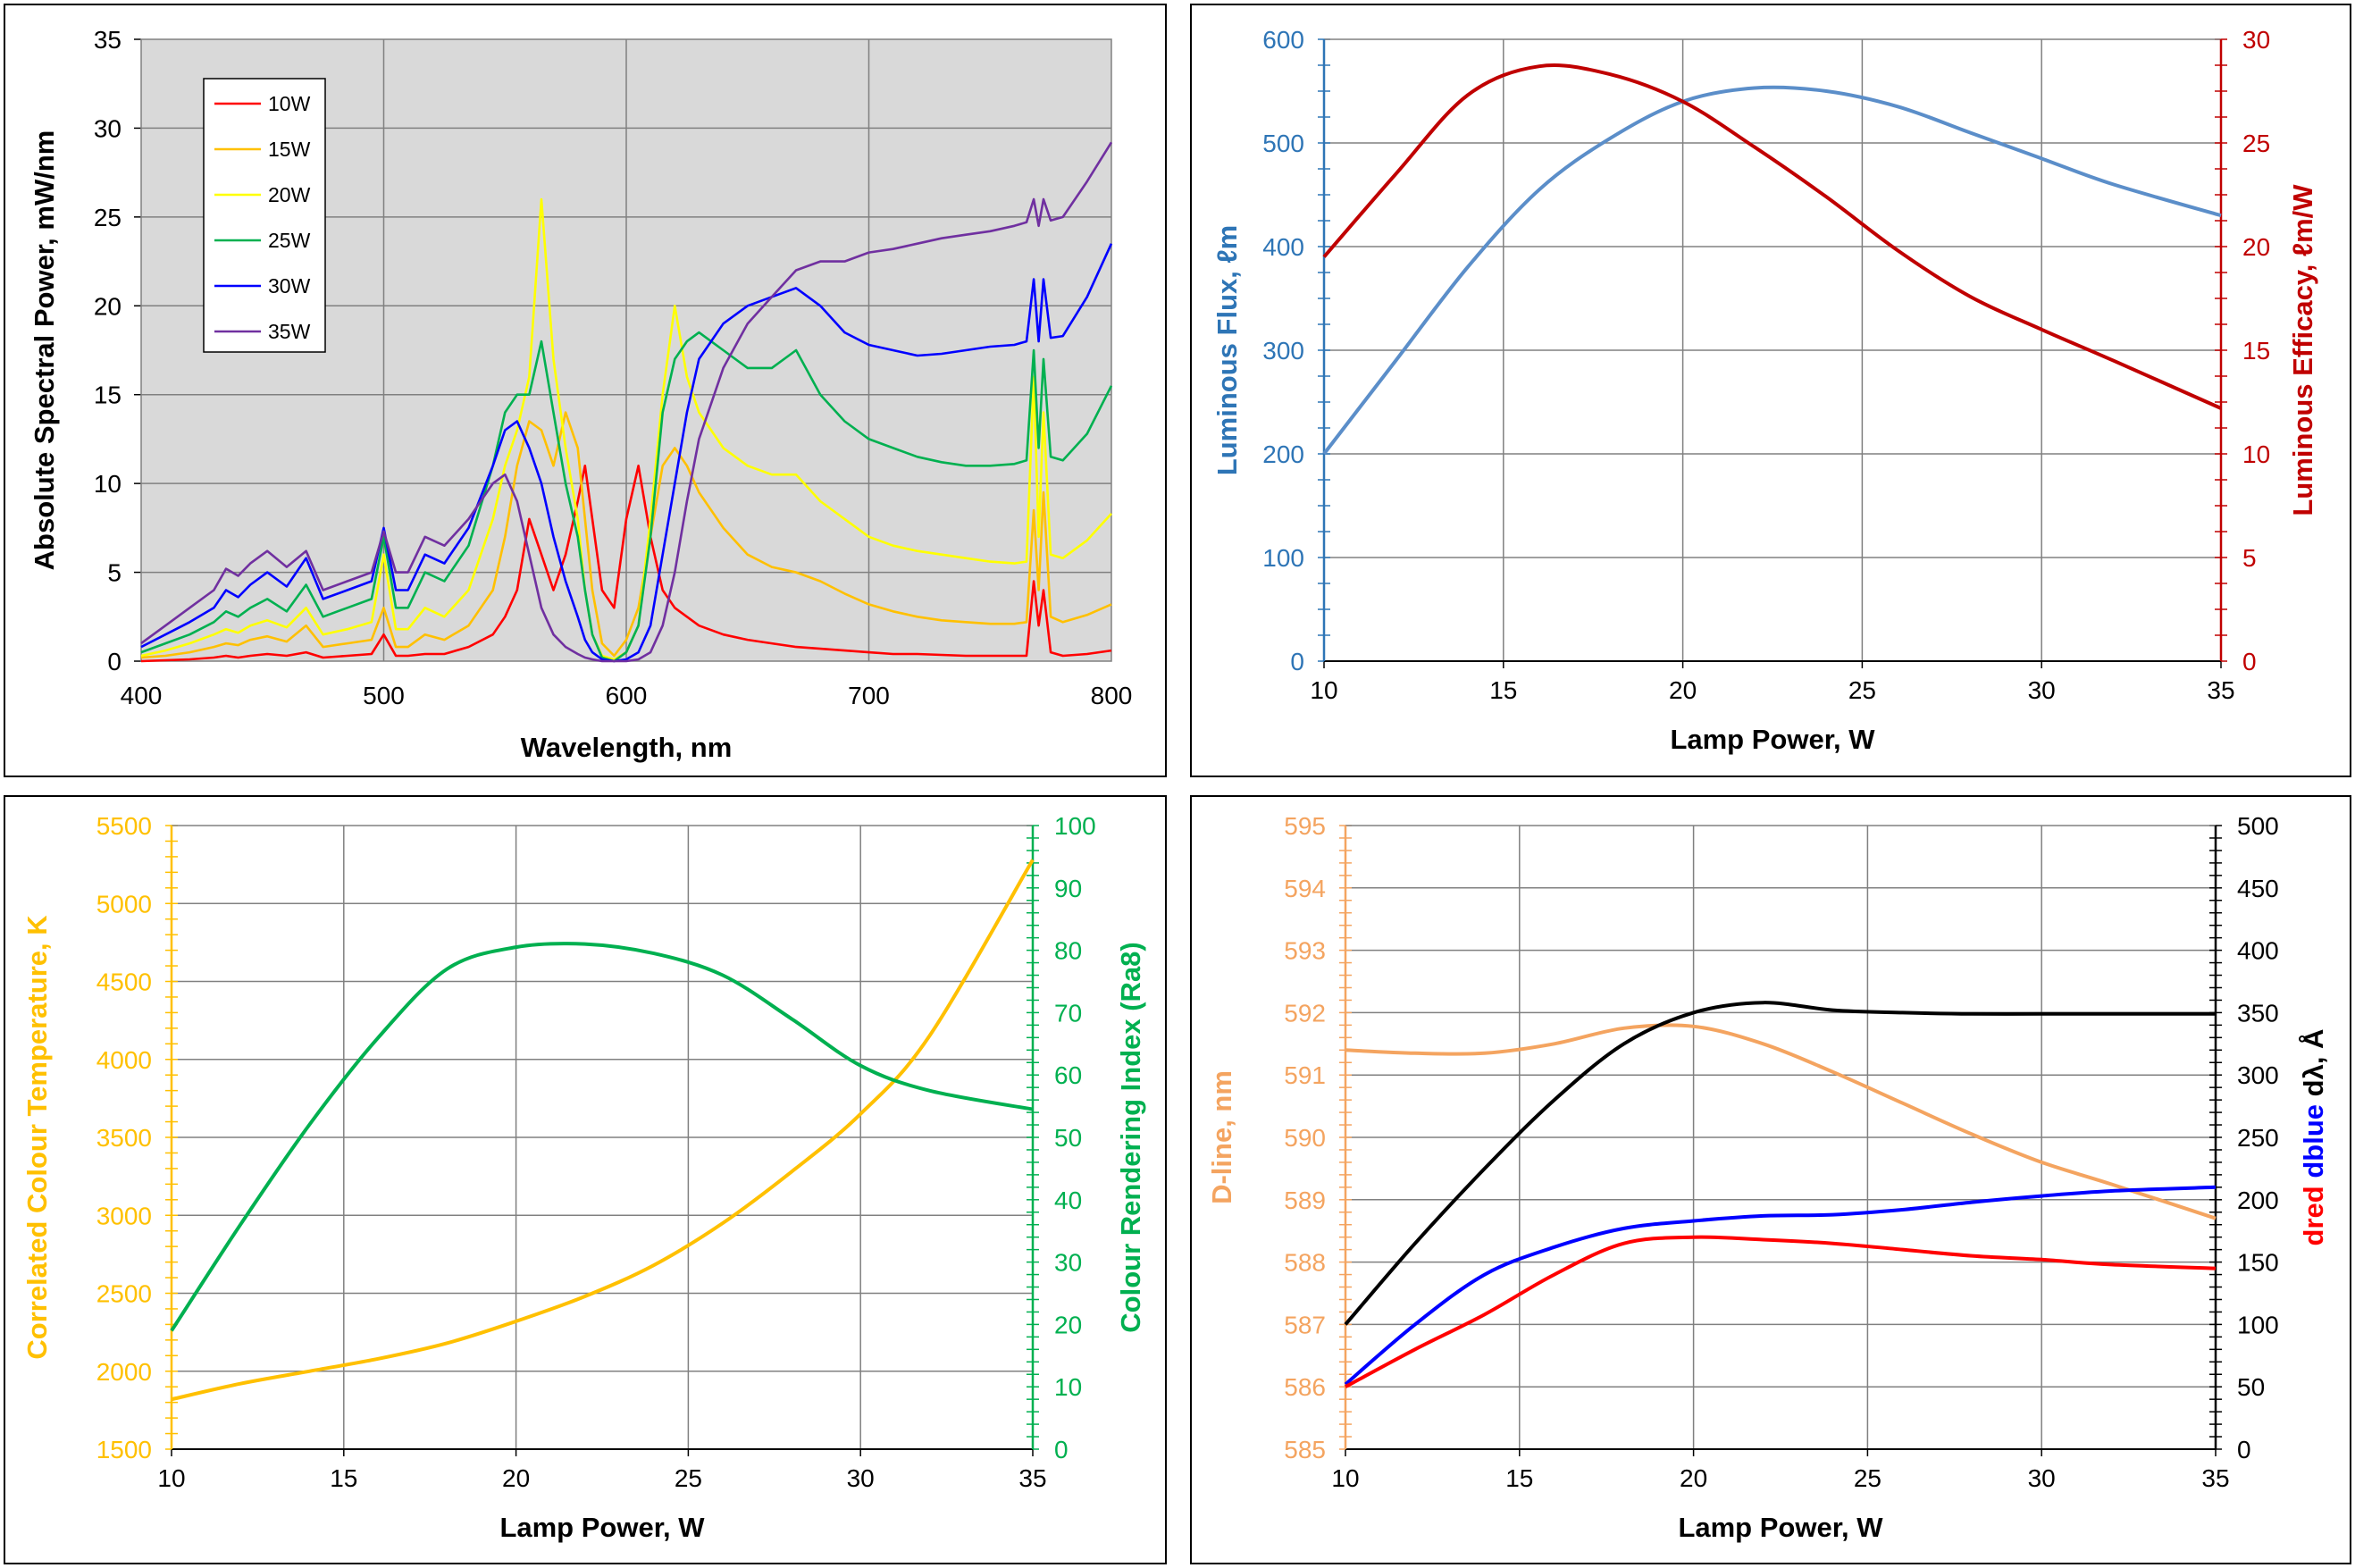 Image resolution: width=2355 pixels, height=1568 pixels. I want to click on left-y-tick-label: 593, so click(1305, 951).